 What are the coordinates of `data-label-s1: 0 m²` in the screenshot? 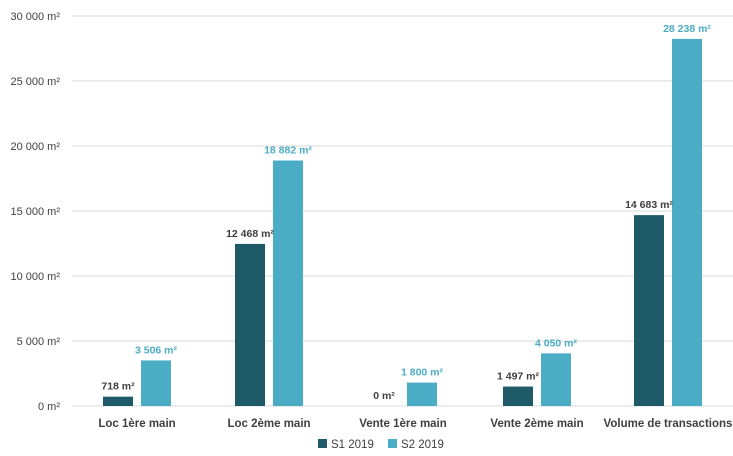 It's located at (384, 396).